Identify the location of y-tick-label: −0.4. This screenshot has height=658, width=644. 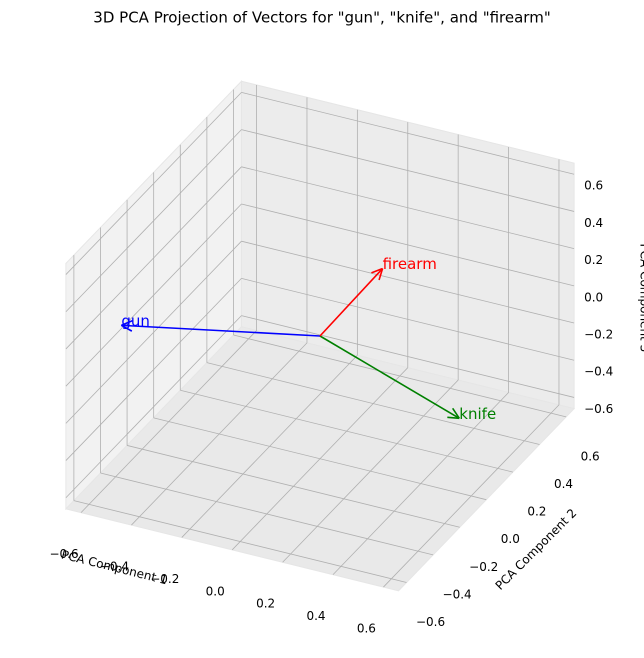
(457, 594).